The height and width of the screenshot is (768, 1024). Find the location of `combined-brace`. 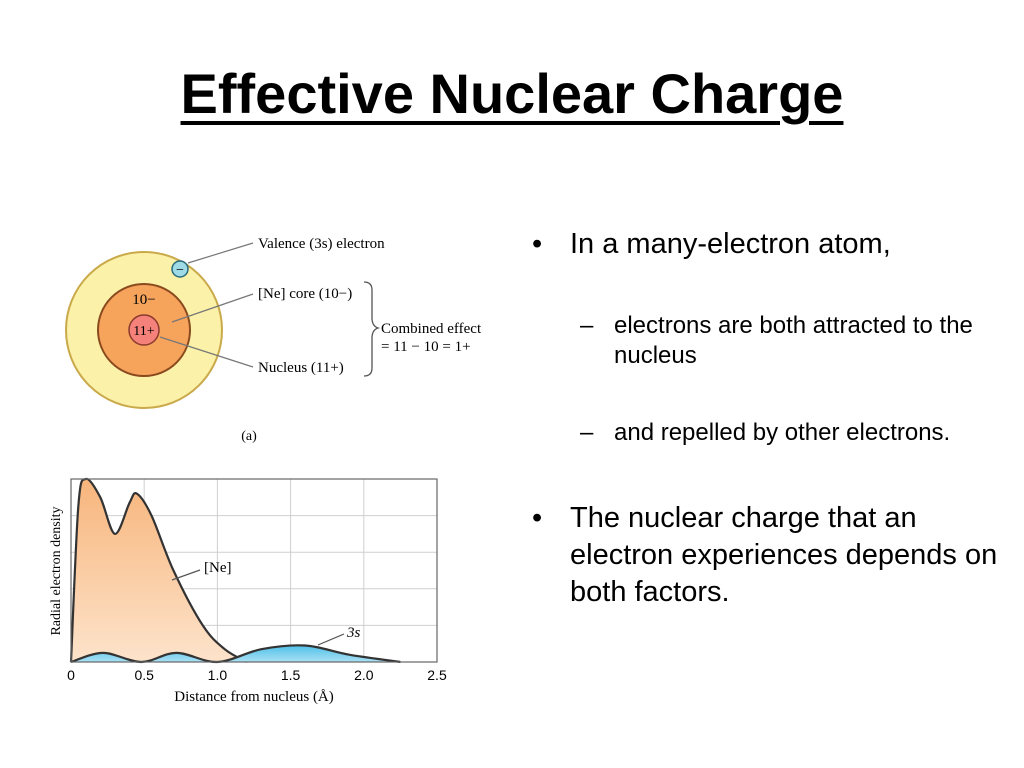

combined-brace is located at coordinates (372, 329).